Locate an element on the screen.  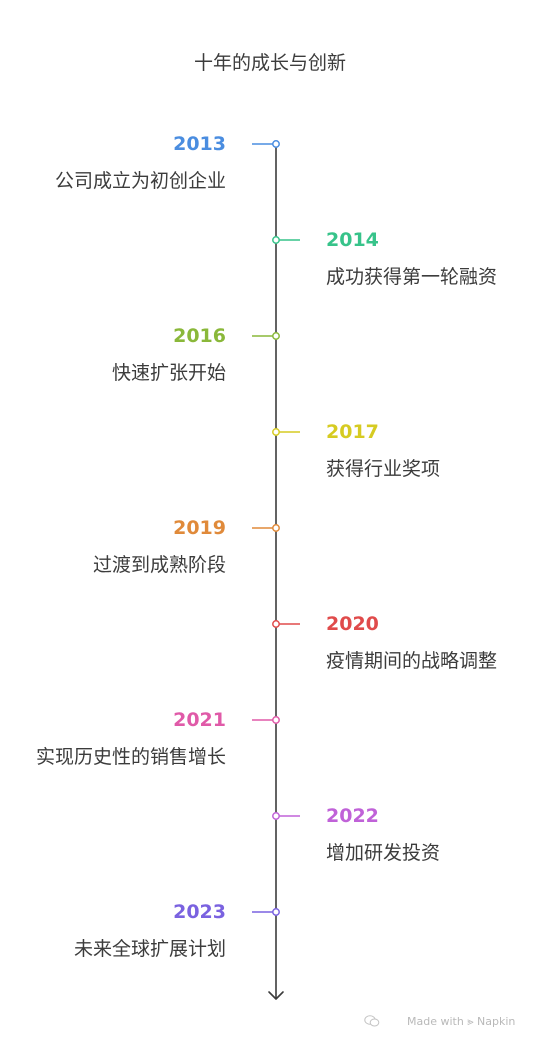
event-year: 2016 is located at coordinates (199, 336).